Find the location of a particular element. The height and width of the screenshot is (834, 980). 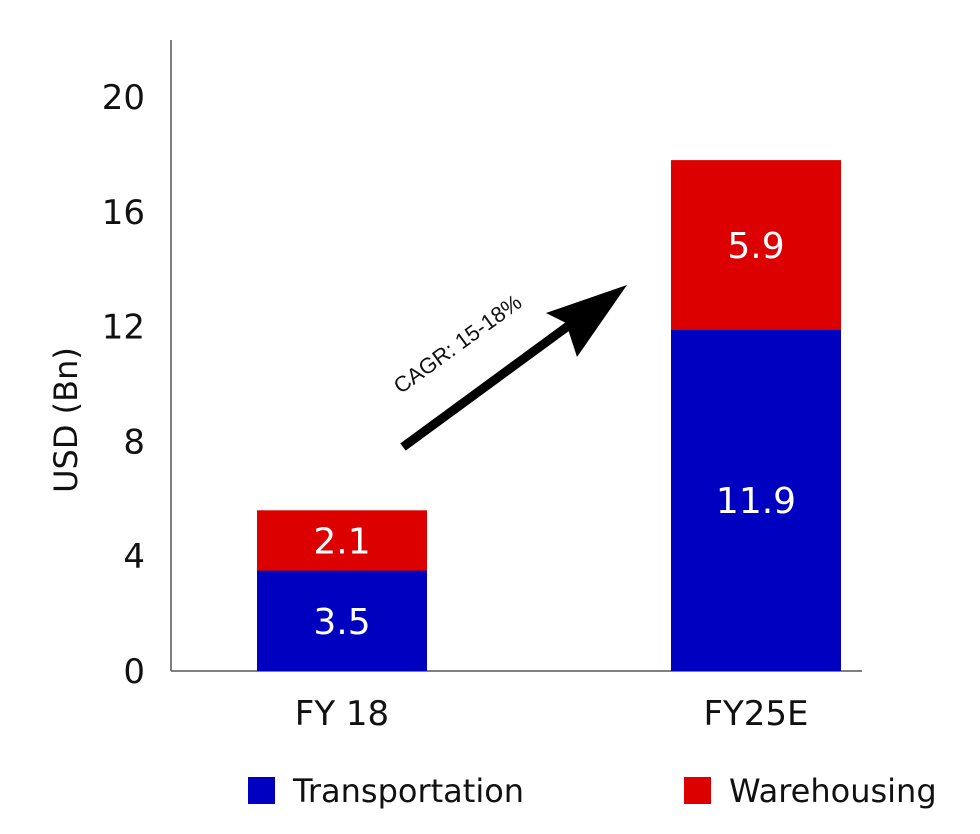

cagr-annotation: CAGR: 15-18% is located at coordinates (457, 343).